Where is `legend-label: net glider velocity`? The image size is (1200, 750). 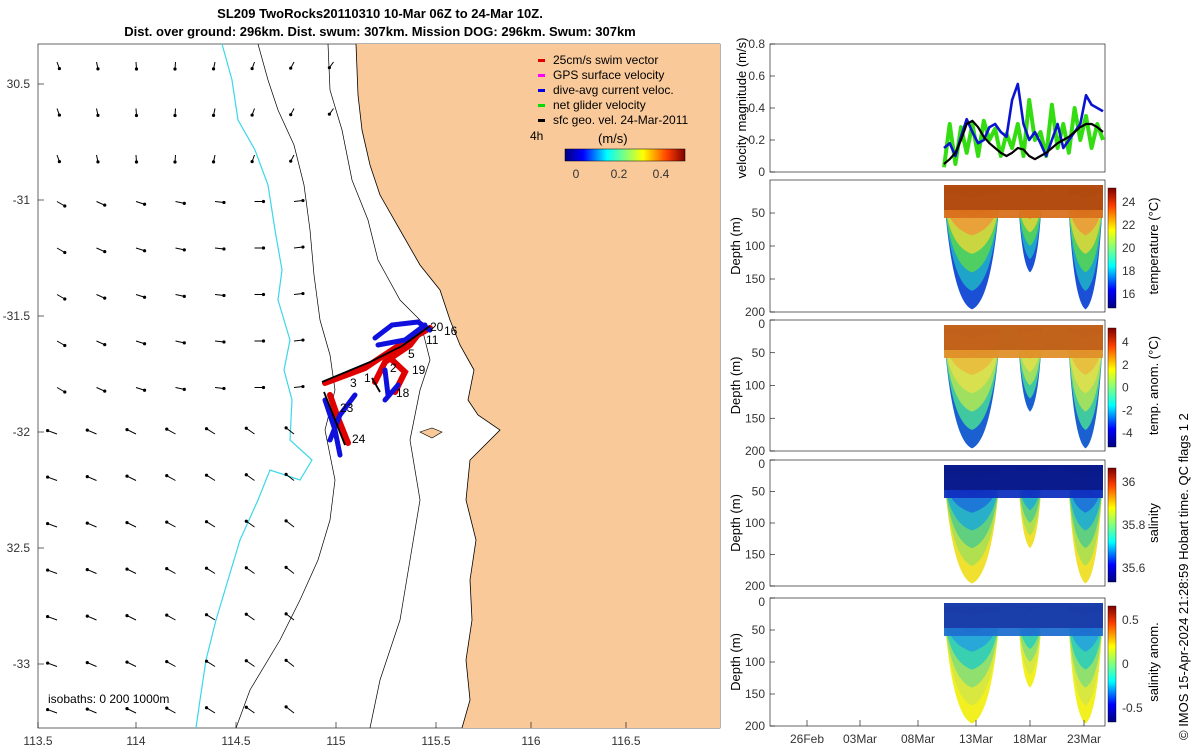 legend-label: net glider velocity is located at coordinates (599, 105).